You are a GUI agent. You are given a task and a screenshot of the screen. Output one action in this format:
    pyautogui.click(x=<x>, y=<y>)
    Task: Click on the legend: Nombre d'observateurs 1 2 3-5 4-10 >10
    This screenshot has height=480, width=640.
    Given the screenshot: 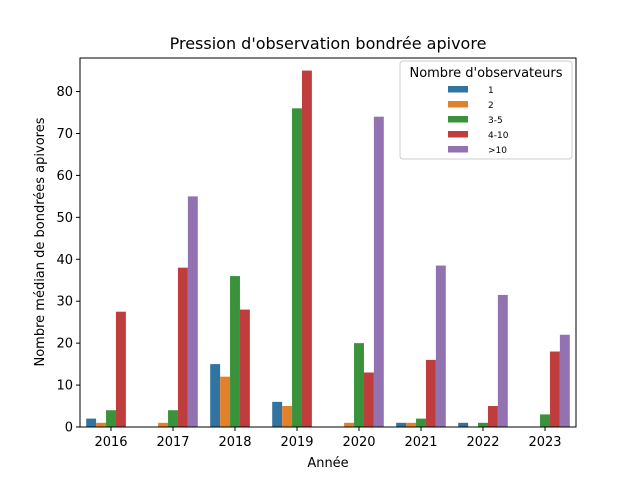 What is the action you would take?
    pyautogui.click(x=486, y=110)
    